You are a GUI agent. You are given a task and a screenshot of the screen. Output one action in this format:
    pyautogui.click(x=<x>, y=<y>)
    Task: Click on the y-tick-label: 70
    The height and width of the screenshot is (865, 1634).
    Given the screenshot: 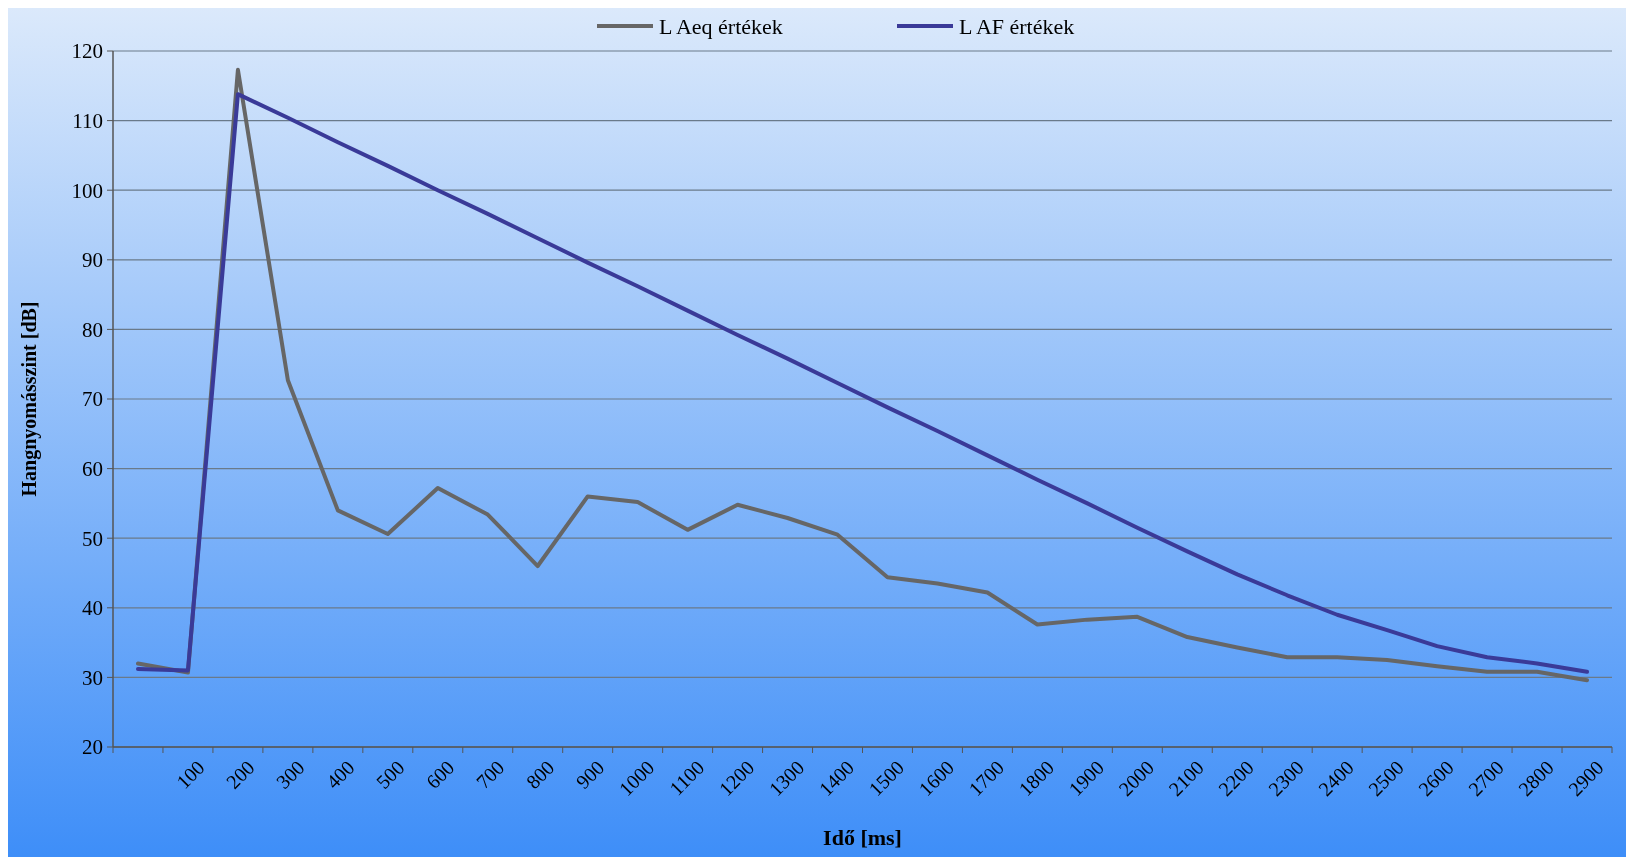 What is the action you would take?
    pyautogui.click(x=92, y=399)
    